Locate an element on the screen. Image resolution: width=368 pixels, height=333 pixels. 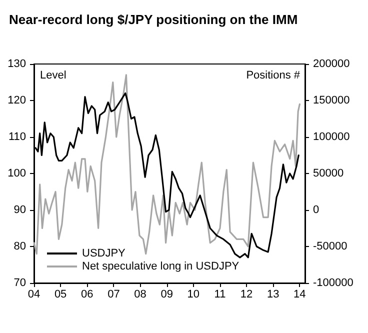
x-tick-label: 05 is located at coordinates (60, 294).